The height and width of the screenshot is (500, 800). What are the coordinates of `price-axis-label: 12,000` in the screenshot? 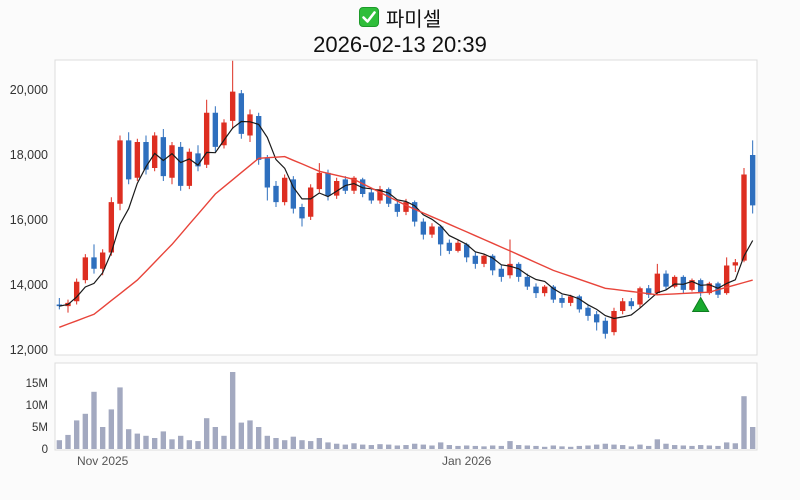 It's located at (29, 350).